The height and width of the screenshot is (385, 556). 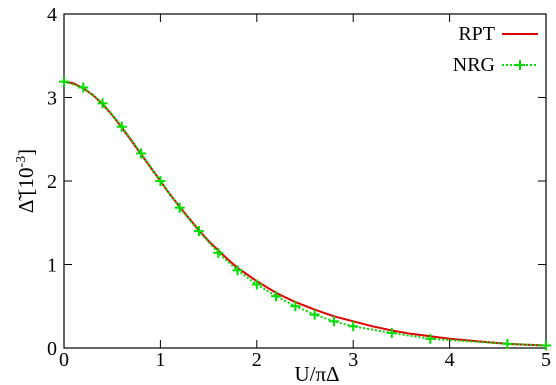 I want to click on y-axis-label: Δ̃ [10-3], so click(x=26, y=181).